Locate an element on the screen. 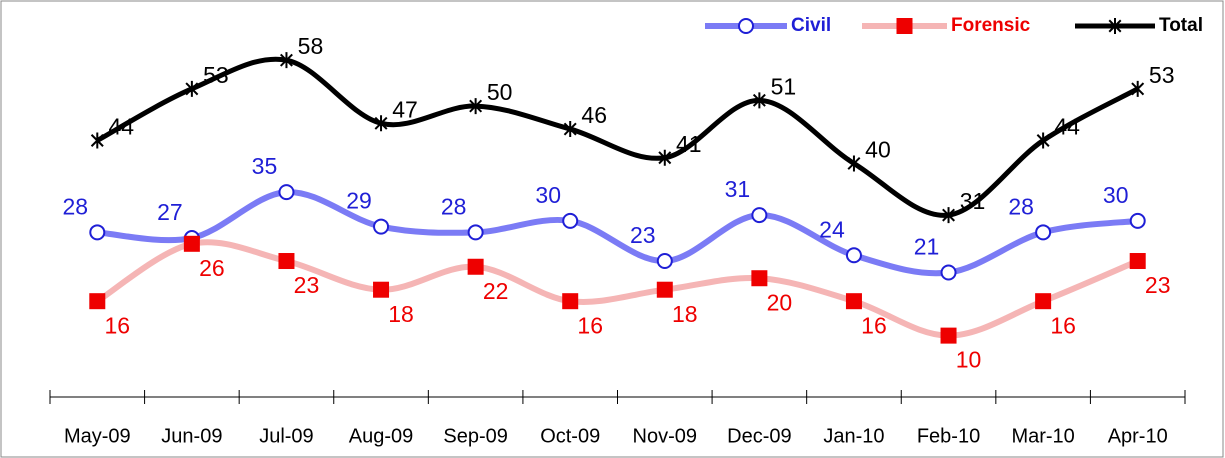 Image resolution: width=1225 pixels, height=458 pixels. data-label: 27 is located at coordinates (170, 212).